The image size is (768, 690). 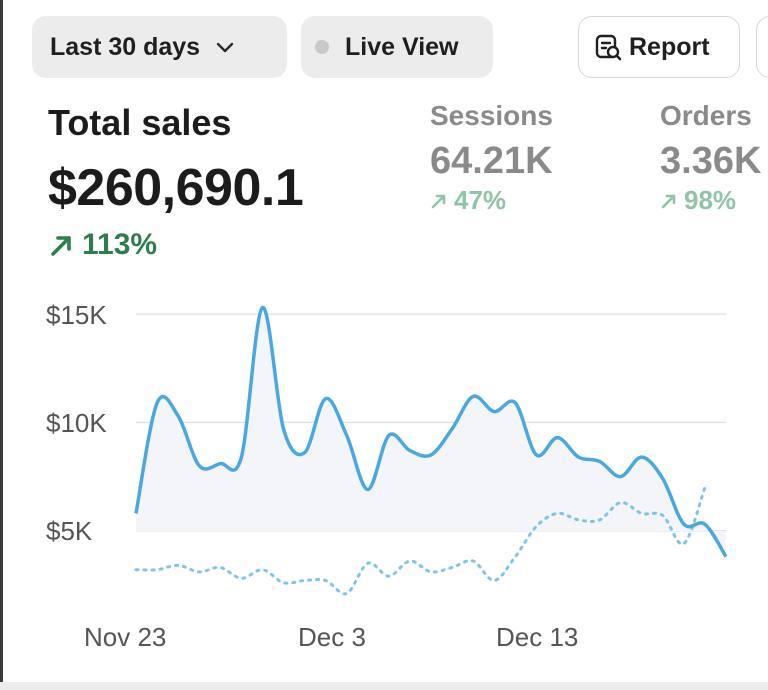 I want to click on bottom-divider, so click(x=384, y=686).